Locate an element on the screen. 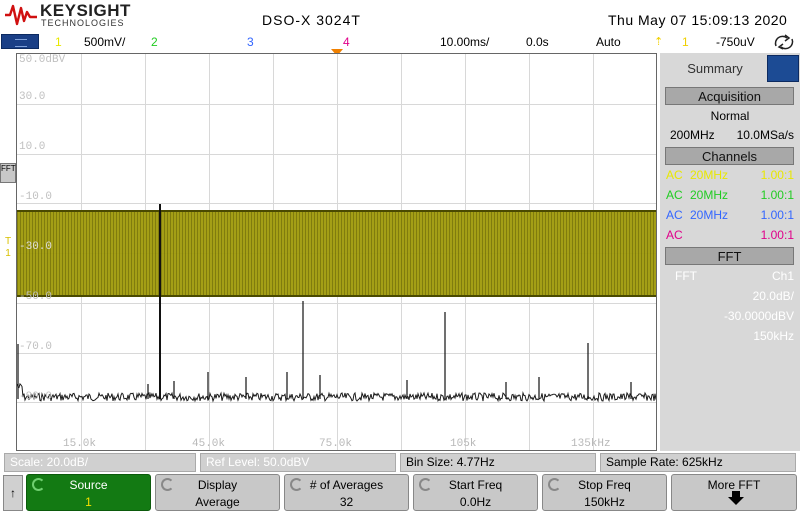 Image resolution: width=800 pixels, height=512 pixels. tab-grid-icon is located at coordinates (783, 68).